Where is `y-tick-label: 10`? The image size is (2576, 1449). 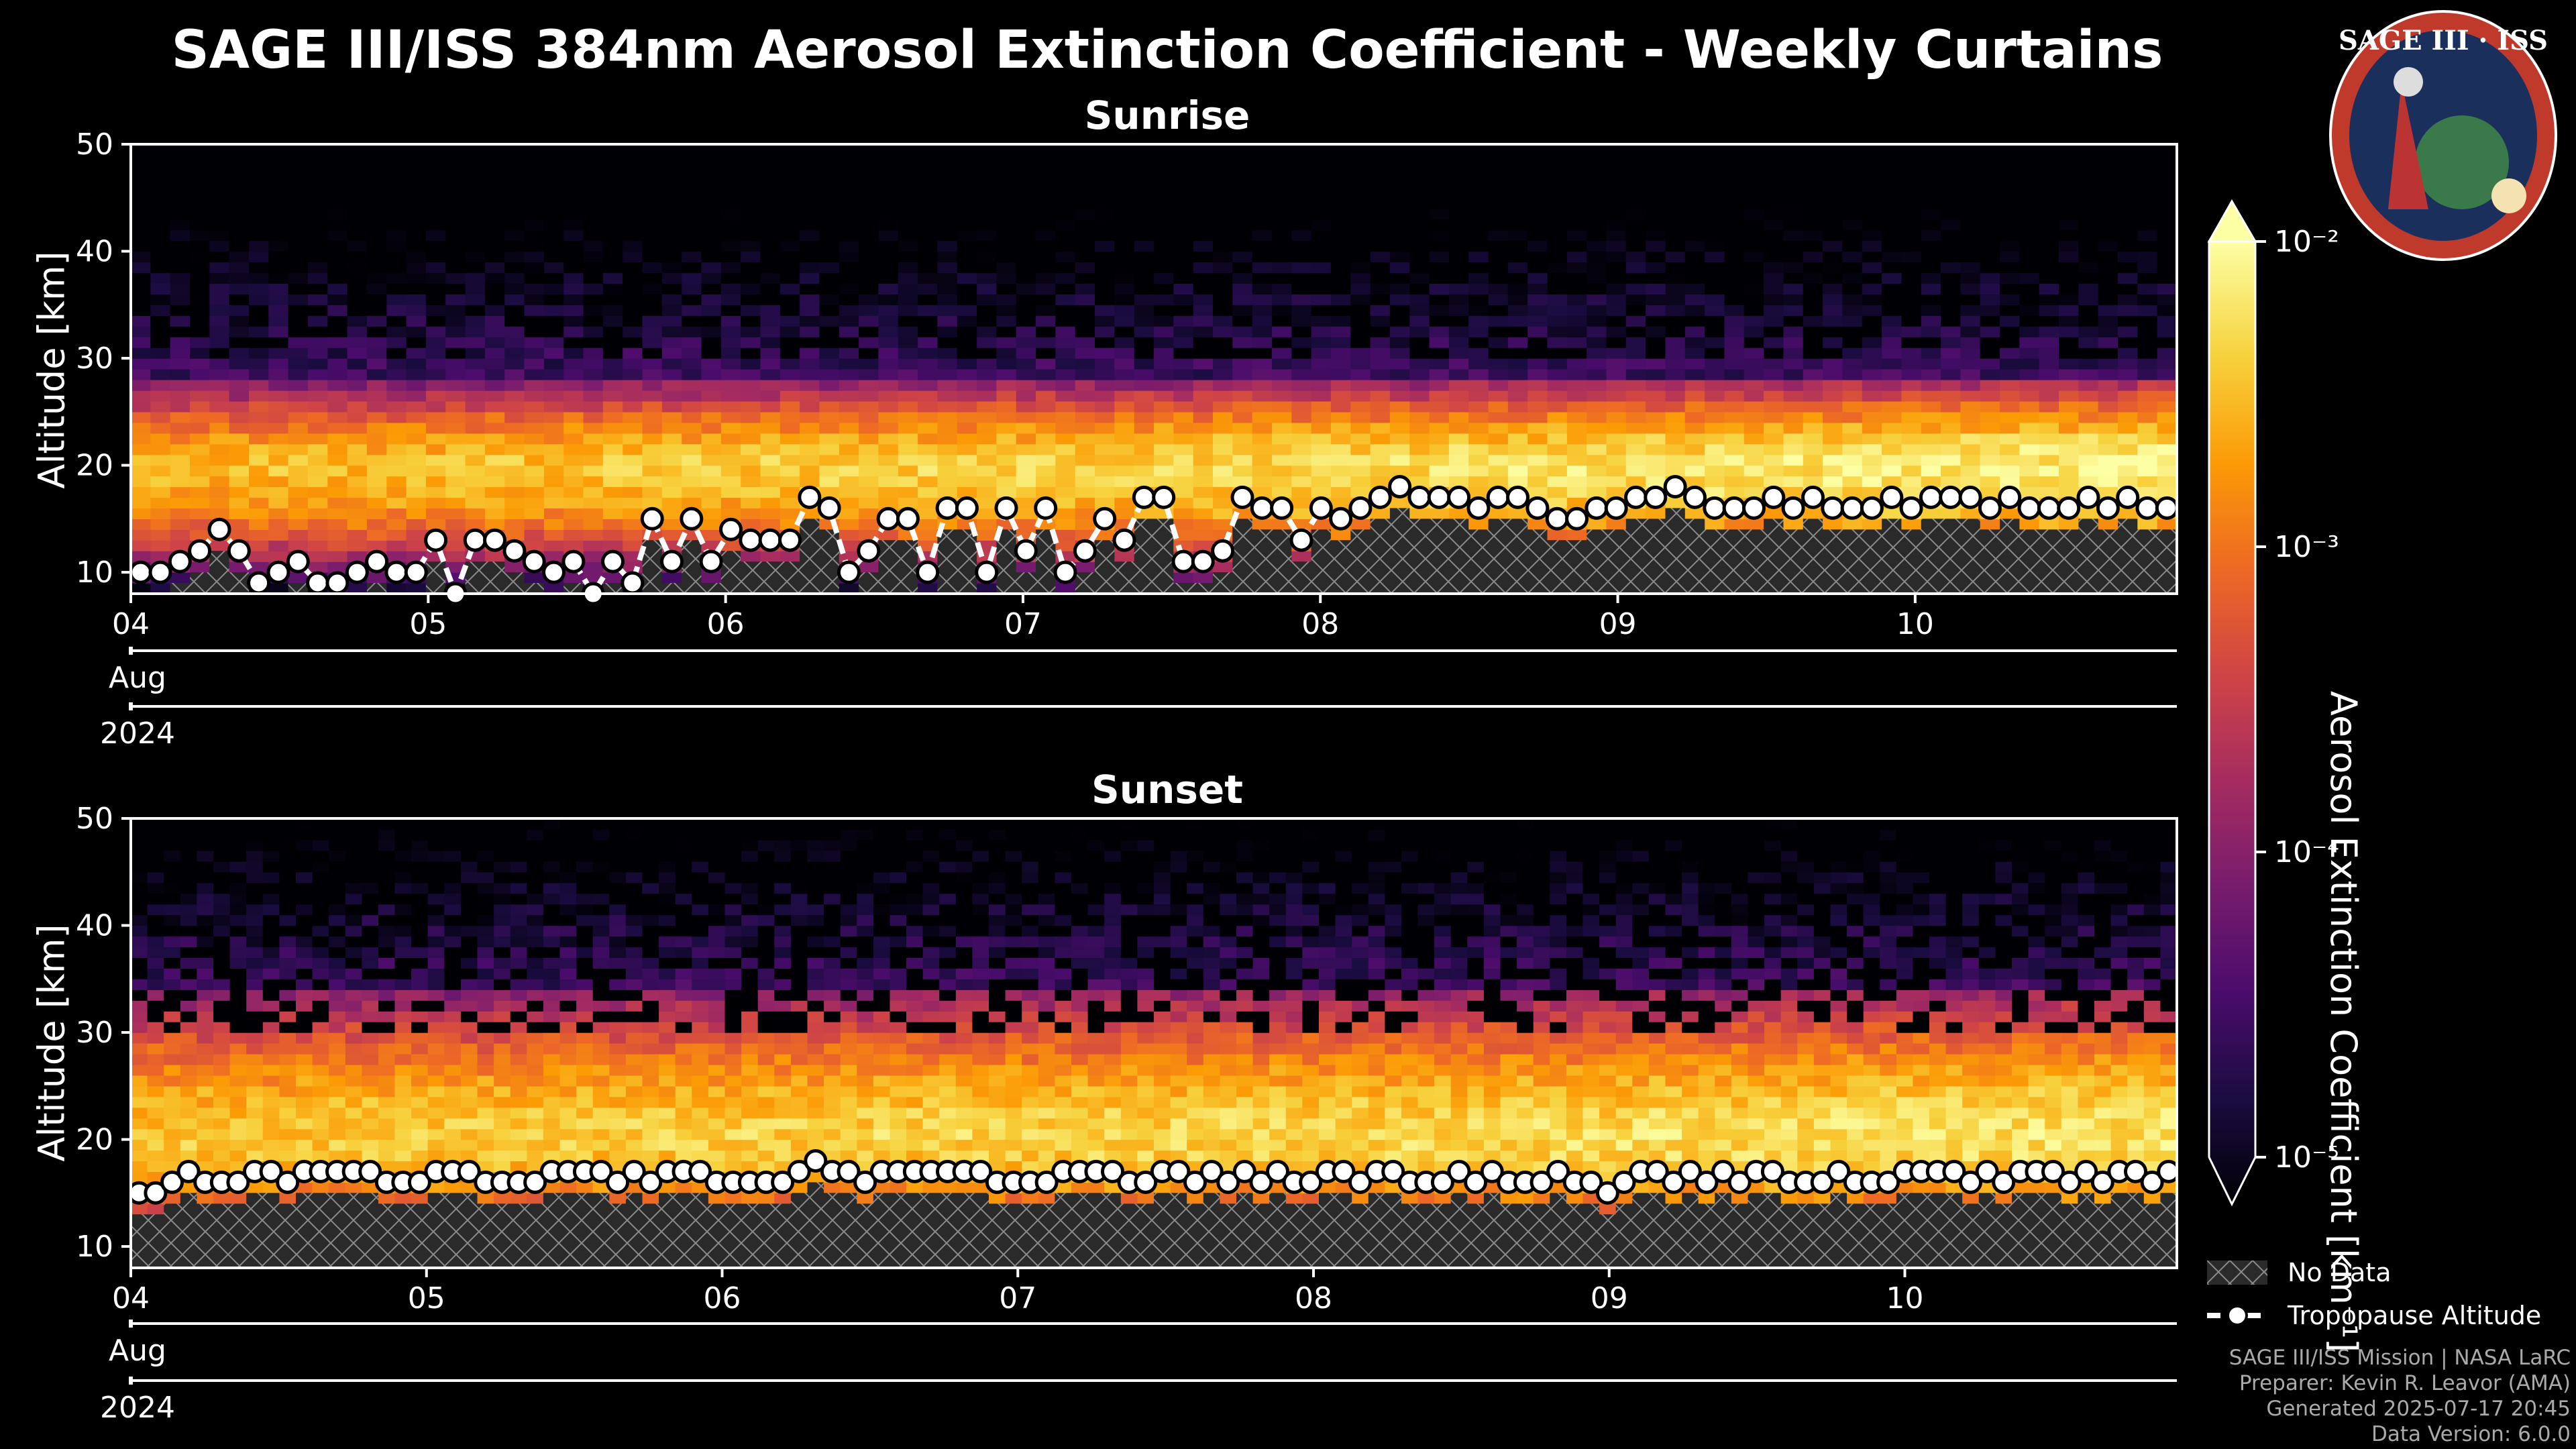
y-tick-label: 10 is located at coordinates (94, 572).